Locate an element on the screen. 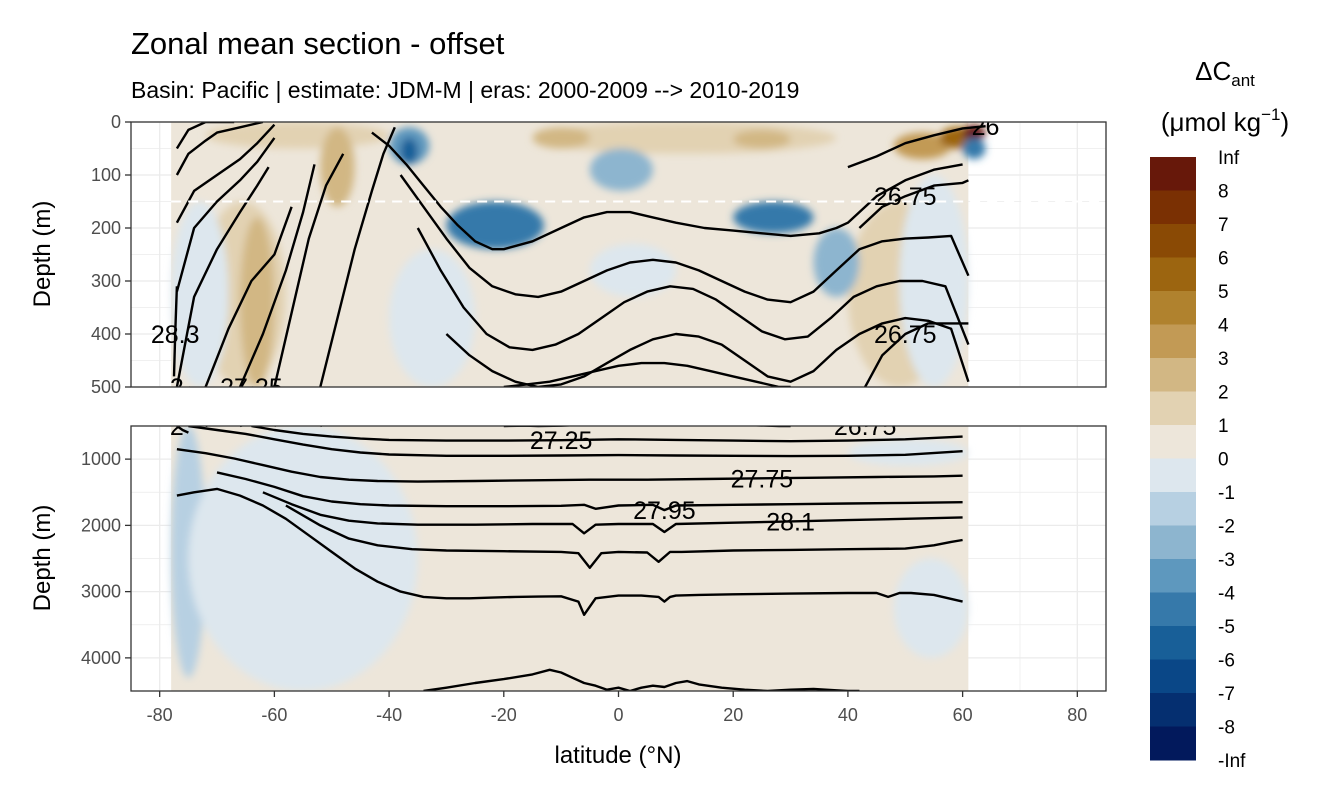 The width and height of the screenshot is (1344, 806). y-tick-label: 1000 is located at coordinates (101, 459).